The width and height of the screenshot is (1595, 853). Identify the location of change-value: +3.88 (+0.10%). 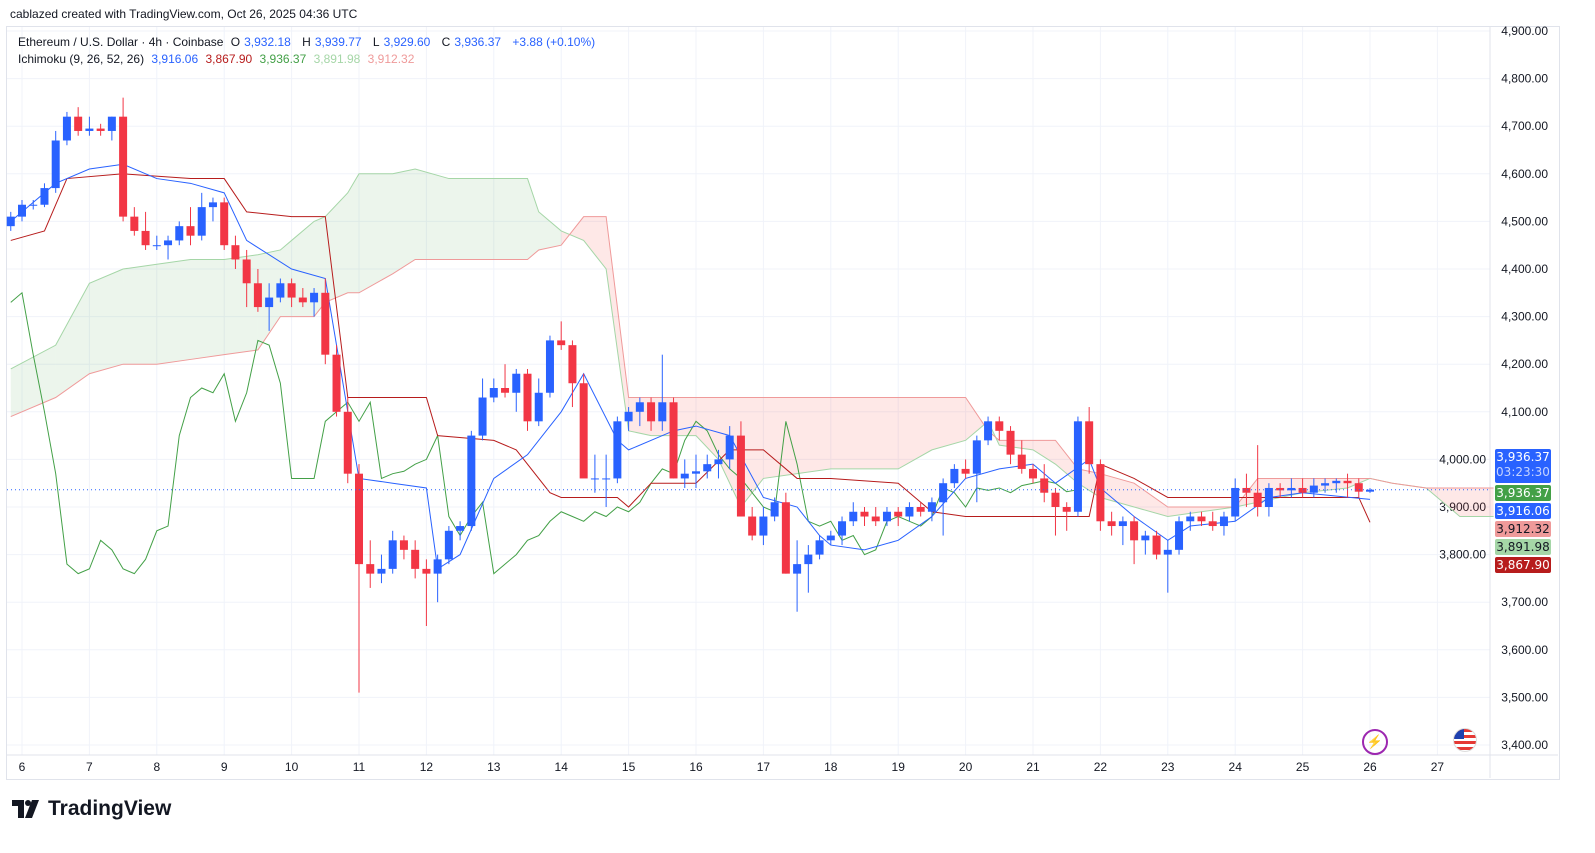
(554, 42).